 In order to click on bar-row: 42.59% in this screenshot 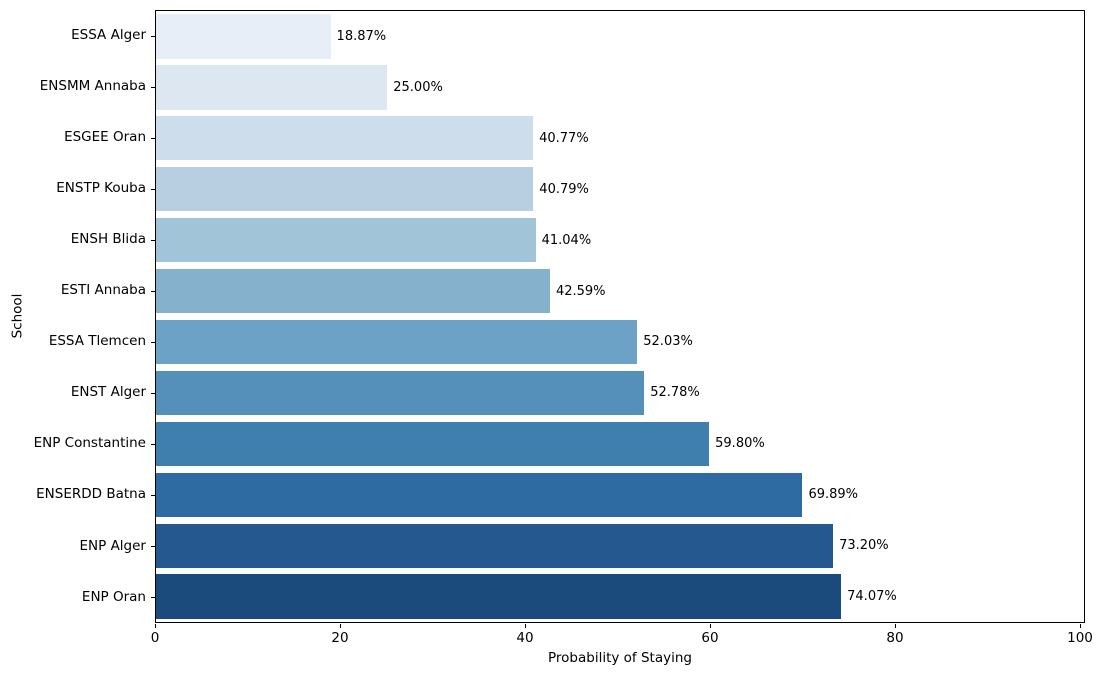, I will do `click(620, 291)`.